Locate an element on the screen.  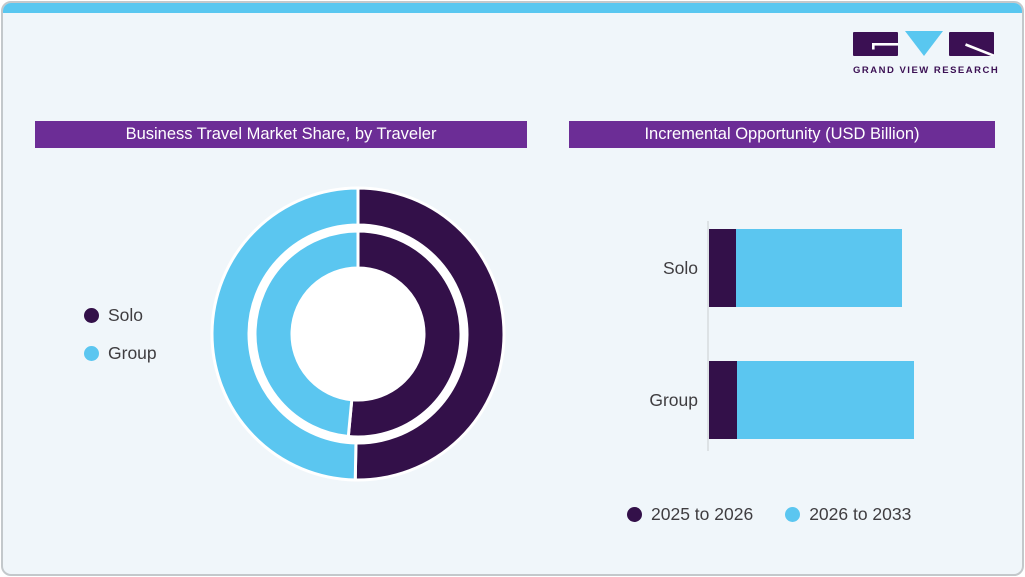
top-accent-strip is located at coordinates (512, 8).